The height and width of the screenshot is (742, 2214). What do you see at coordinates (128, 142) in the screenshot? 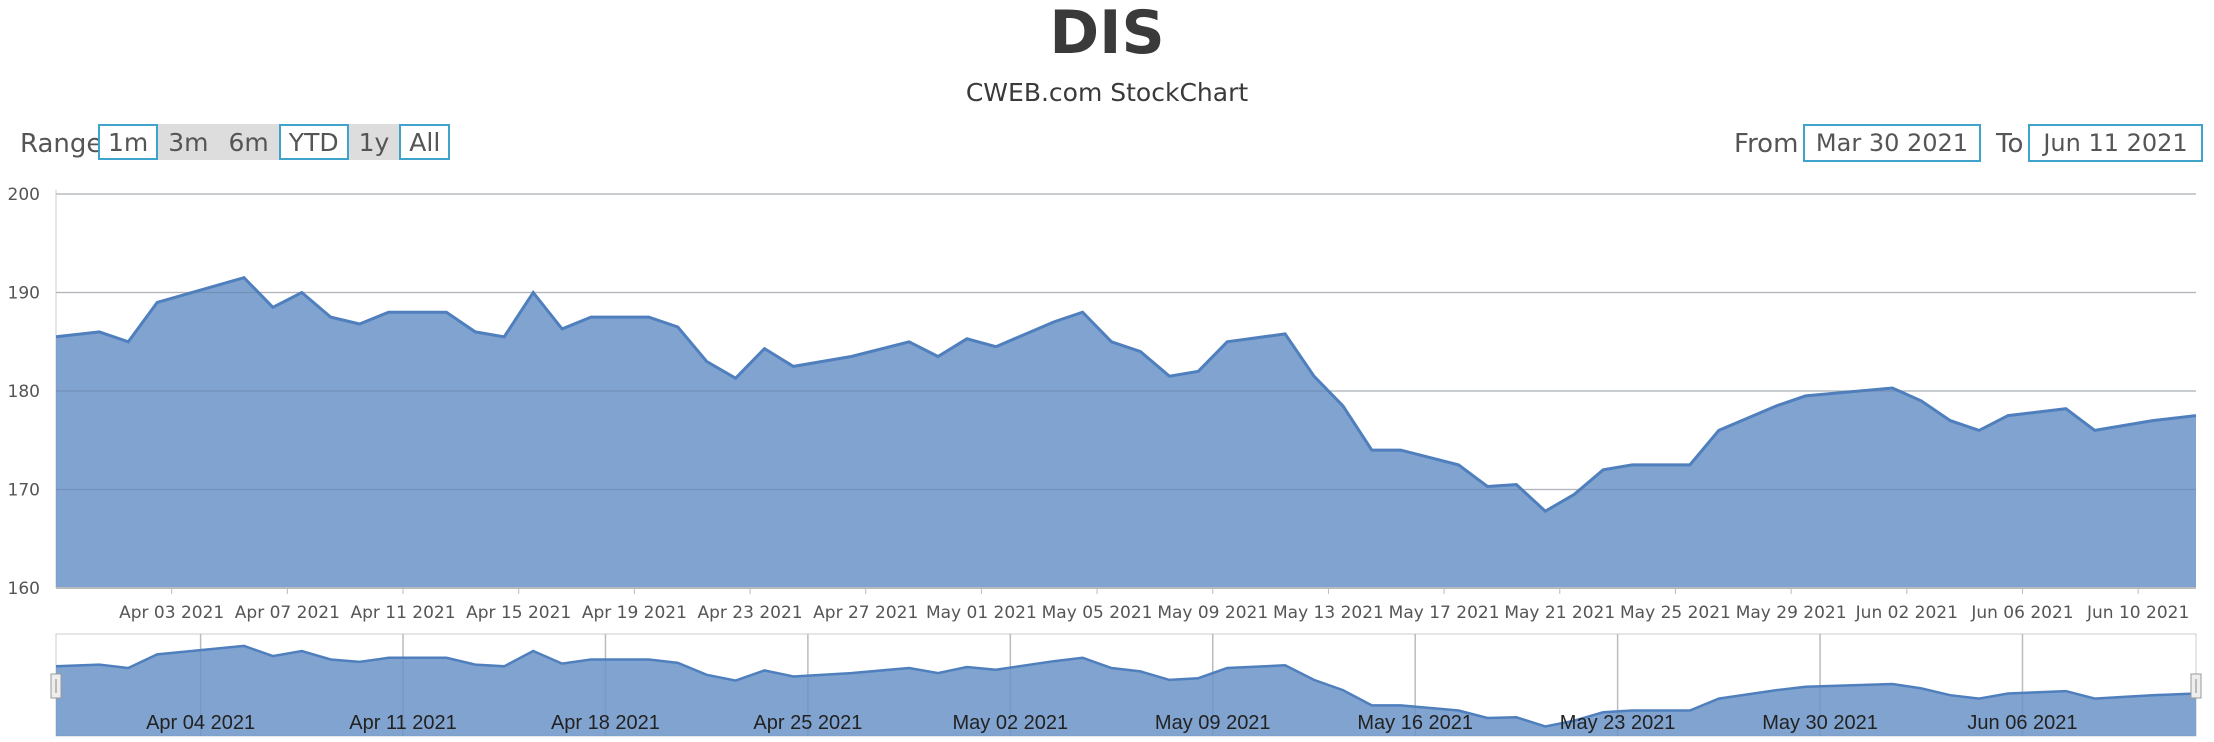
I see `range-button-1m: 1m` at bounding box center [128, 142].